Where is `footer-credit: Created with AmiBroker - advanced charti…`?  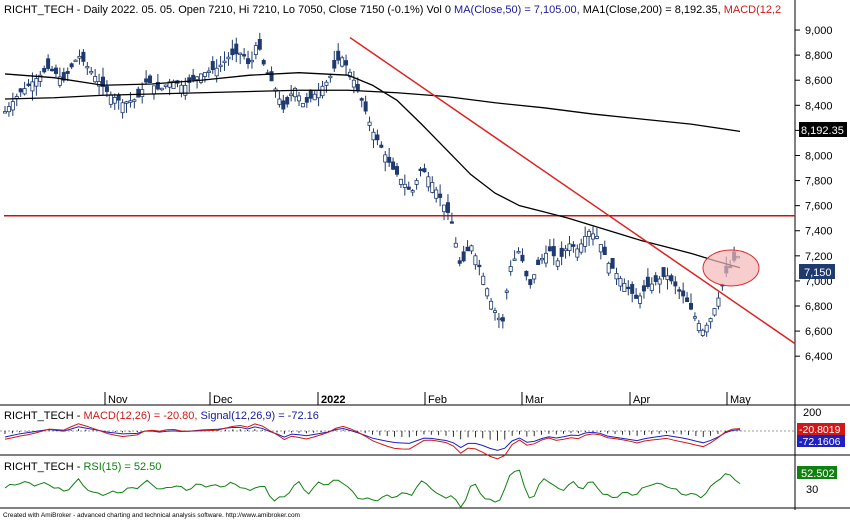
footer-credit: Created with AmiBroker - advanced charti… is located at coordinates (151, 515).